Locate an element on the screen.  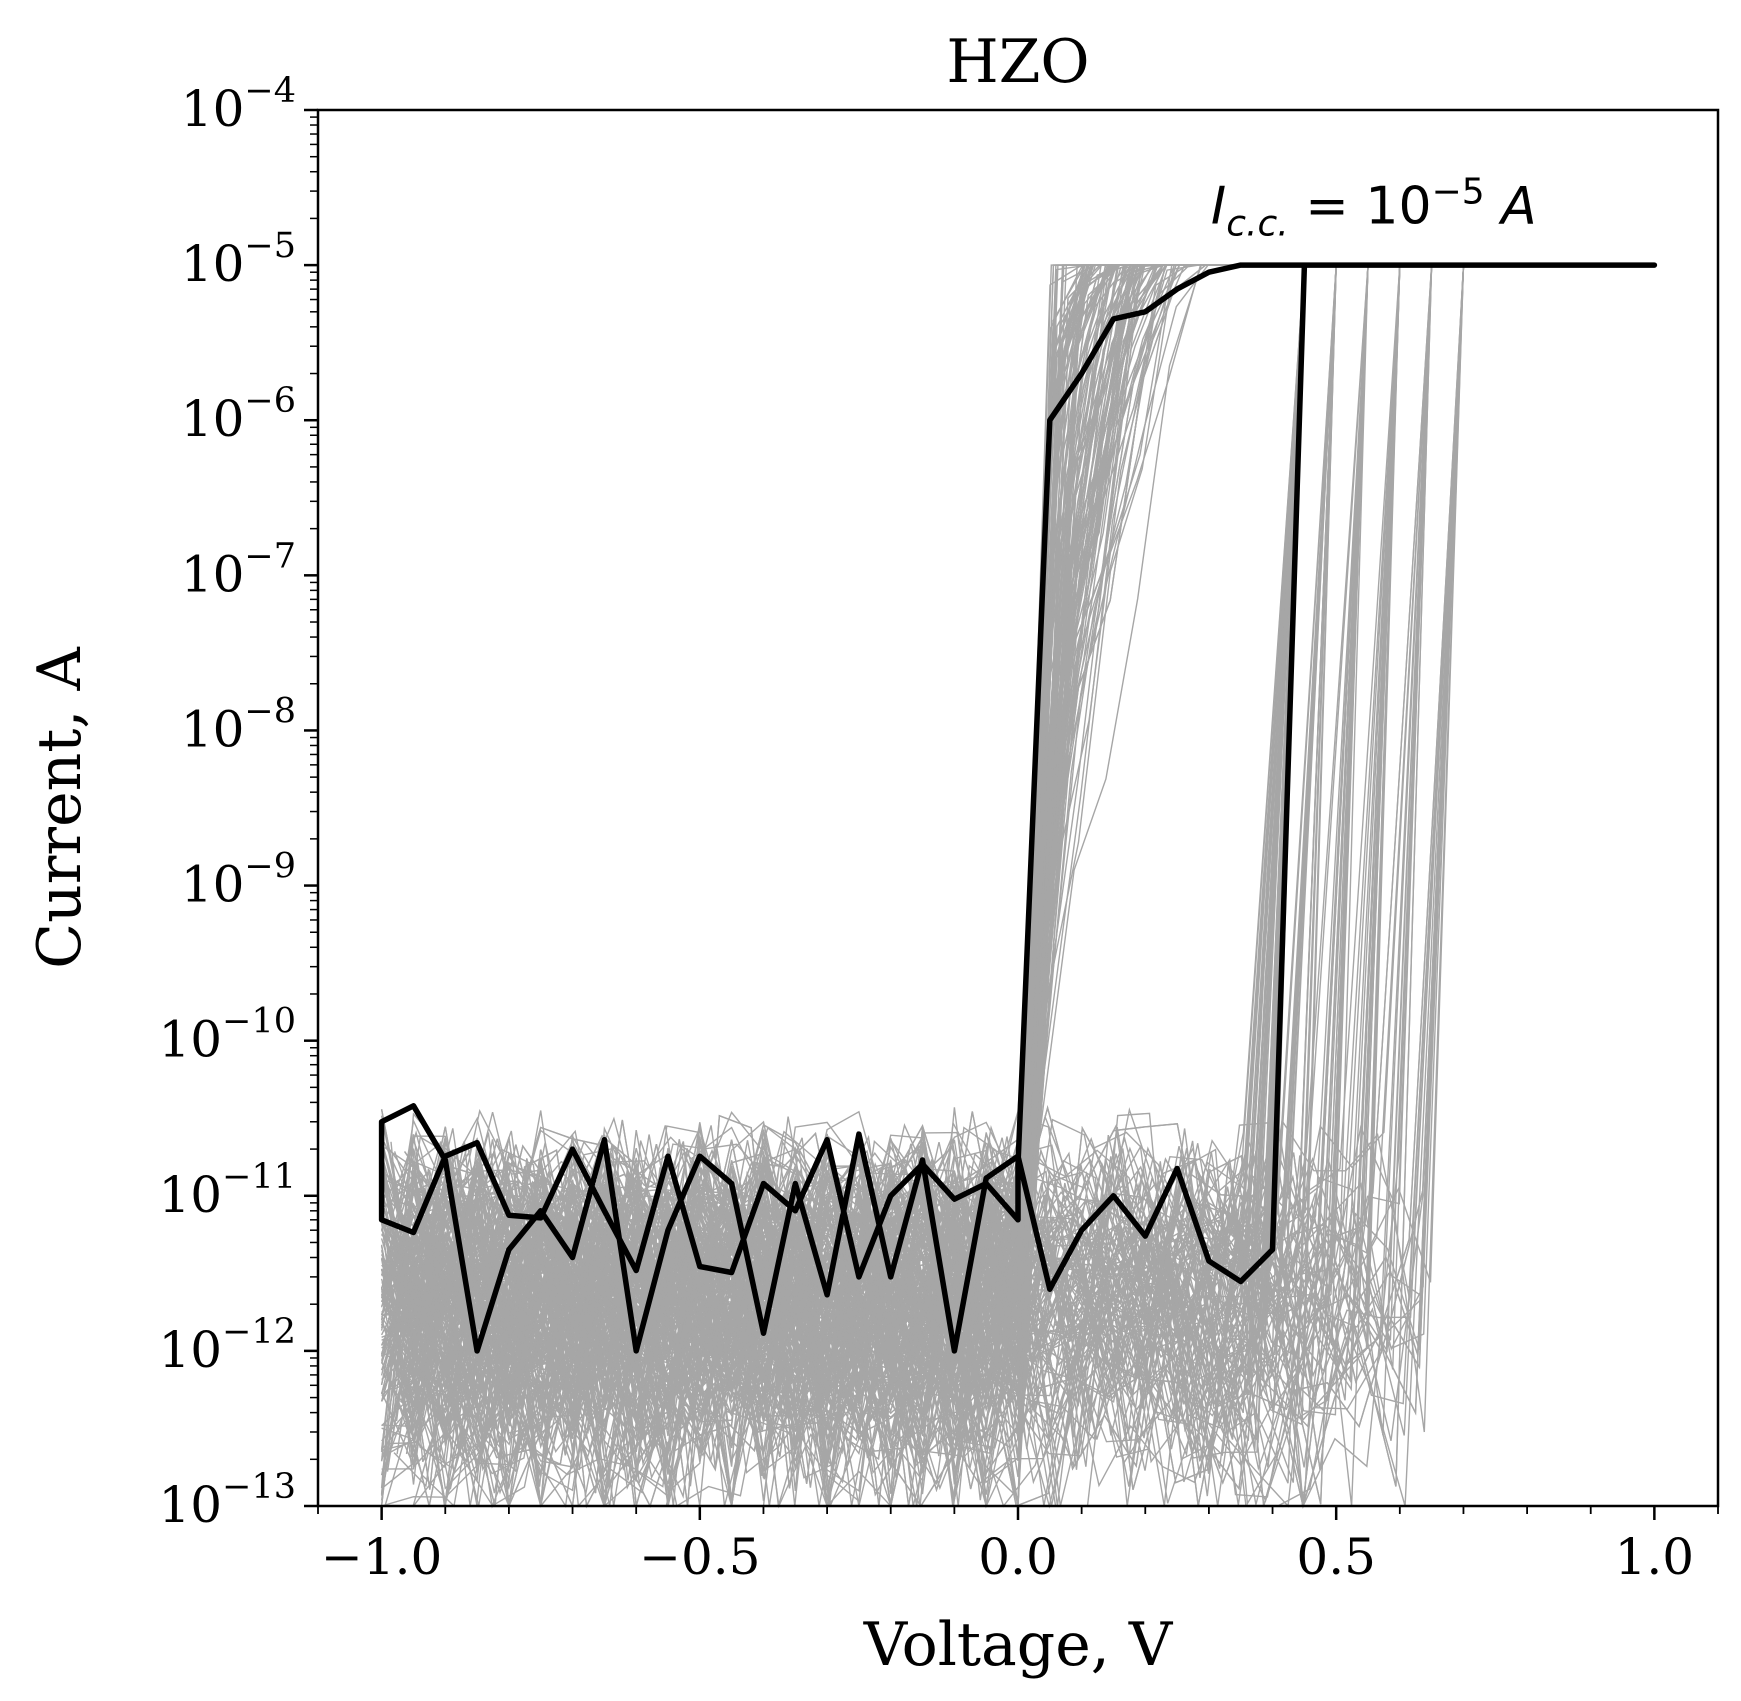
y-tick-label: 10⁻⁸ is located at coordinates (238, 724).